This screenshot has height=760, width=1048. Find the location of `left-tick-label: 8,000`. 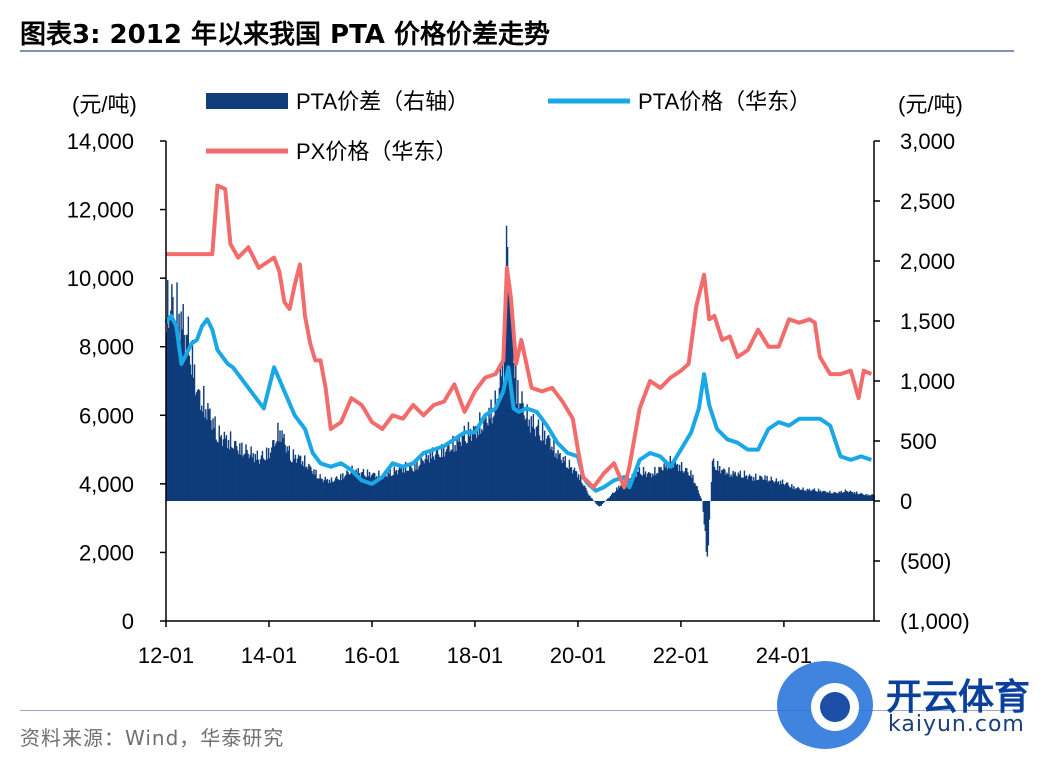

left-tick-label: 8,000 is located at coordinates (106, 347).